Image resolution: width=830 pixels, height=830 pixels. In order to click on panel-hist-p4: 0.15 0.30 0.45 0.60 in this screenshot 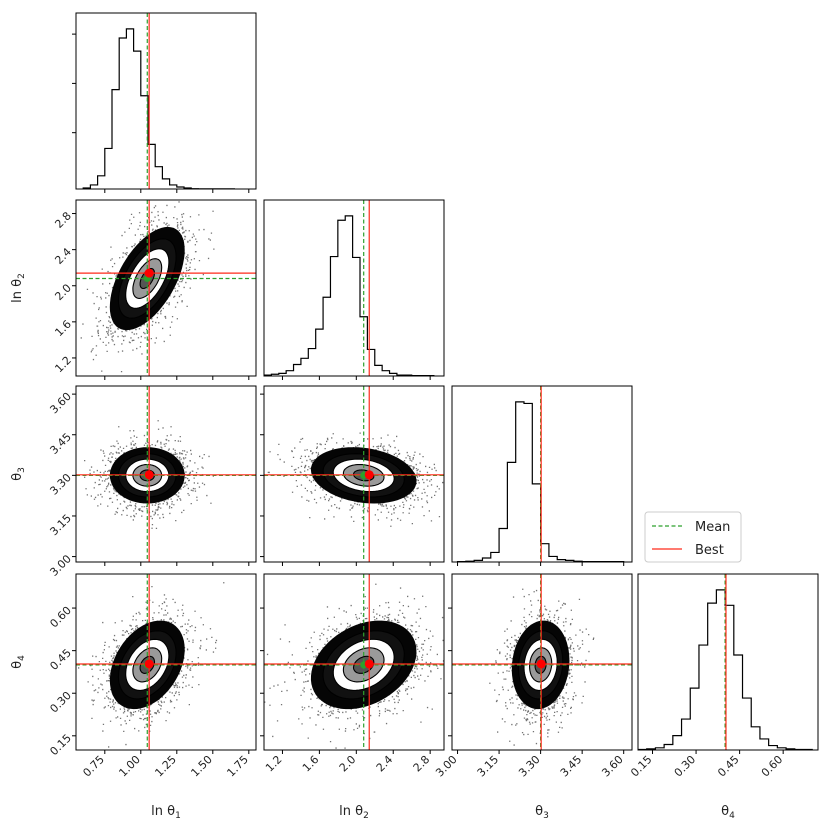, I will do `click(723, 676)`.